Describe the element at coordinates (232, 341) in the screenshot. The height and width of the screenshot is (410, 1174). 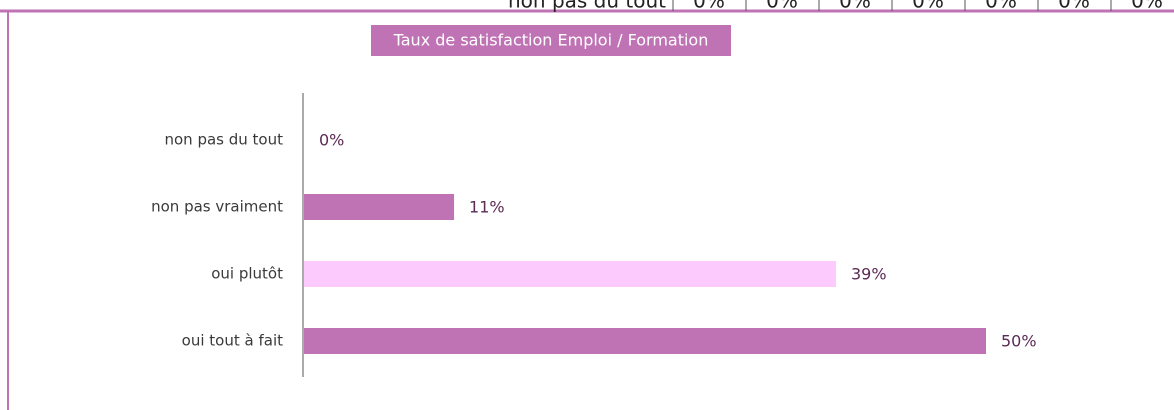
I see `category-label: oui tout à fait` at that location.